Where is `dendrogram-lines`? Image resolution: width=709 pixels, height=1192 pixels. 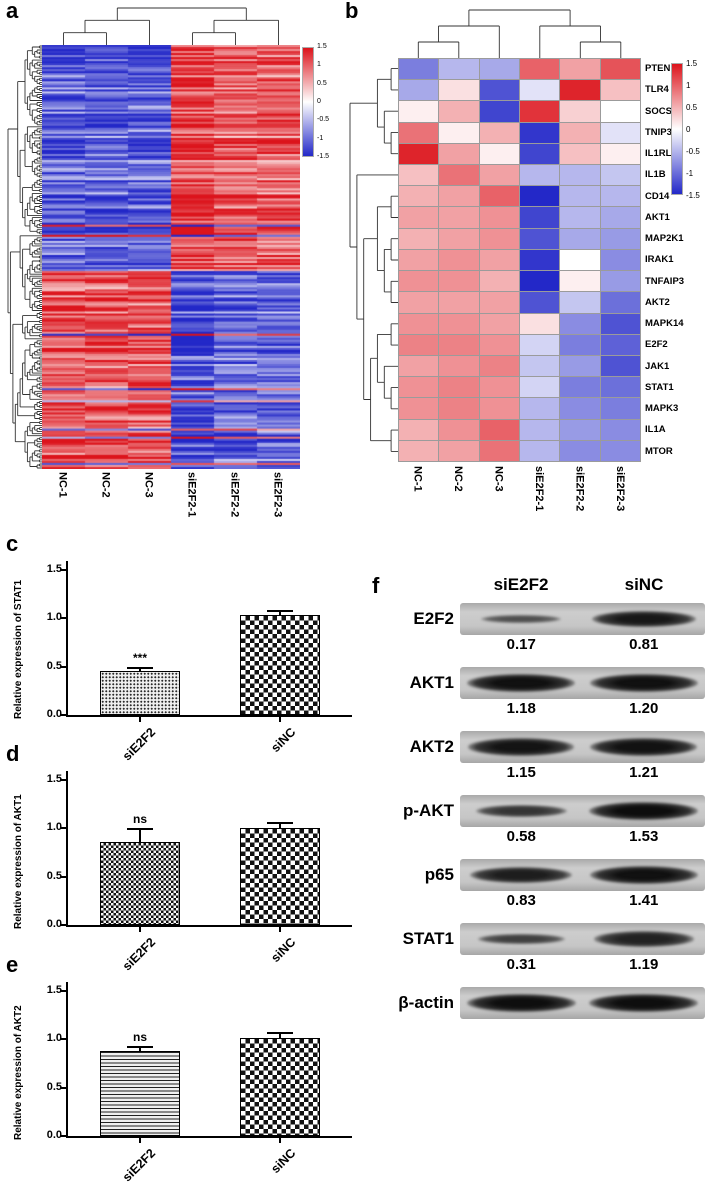 dendrogram-lines is located at coordinates (171, 26).